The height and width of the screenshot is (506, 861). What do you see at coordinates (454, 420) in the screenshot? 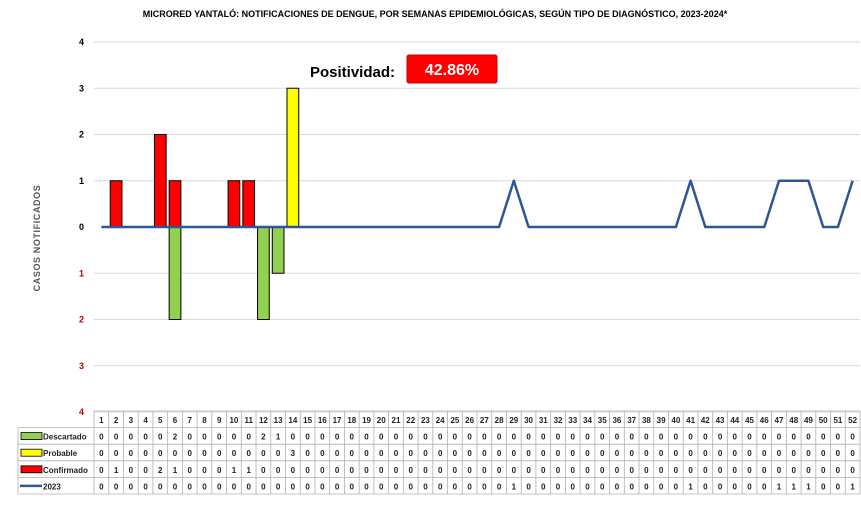
I see `week-header: 25` at bounding box center [454, 420].